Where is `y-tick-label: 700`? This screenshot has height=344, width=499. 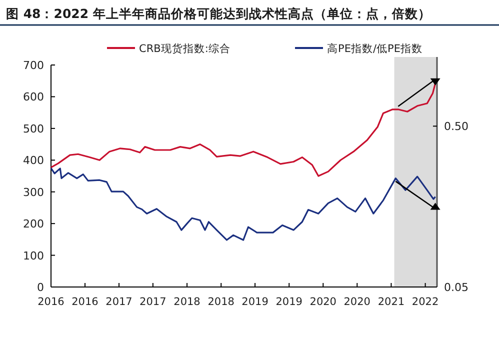
y-tick-label: 700 is located at coordinates (33, 65).